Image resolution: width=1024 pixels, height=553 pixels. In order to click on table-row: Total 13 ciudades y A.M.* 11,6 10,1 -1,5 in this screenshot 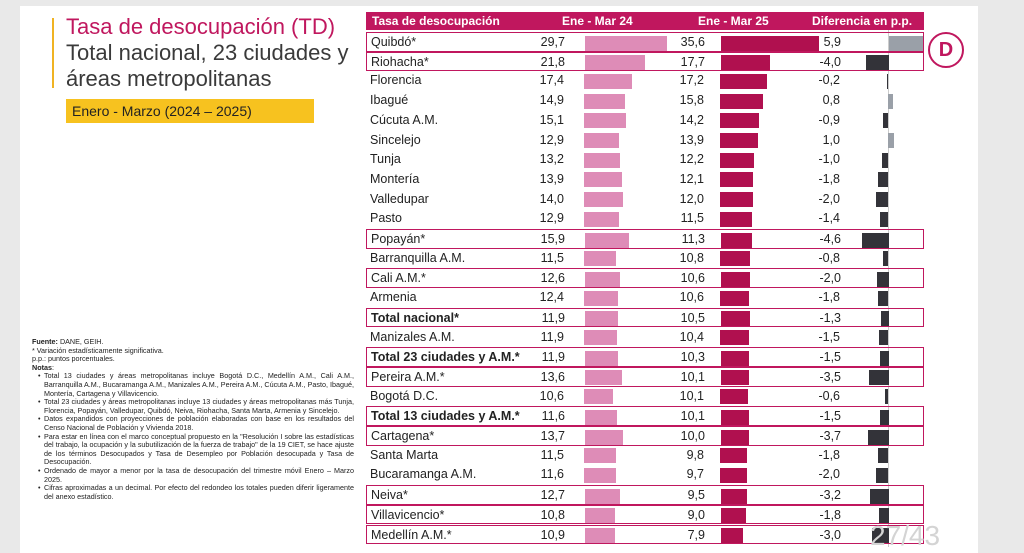, I will do `click(645, 416)`.